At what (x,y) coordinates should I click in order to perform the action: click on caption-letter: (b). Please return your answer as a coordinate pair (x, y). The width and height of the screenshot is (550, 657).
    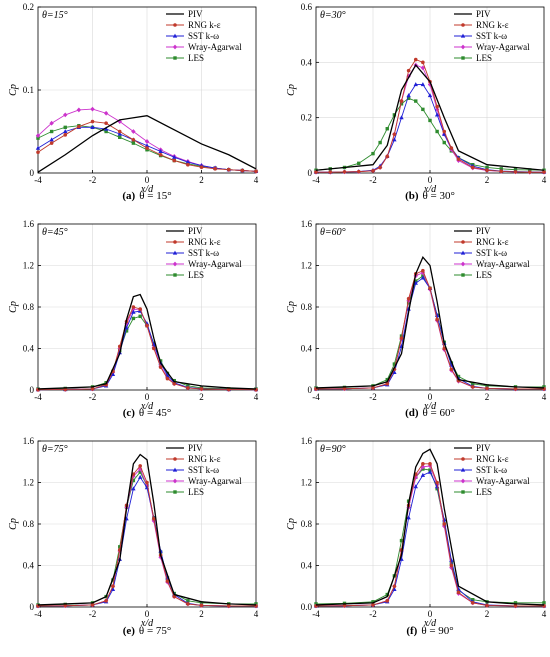
    Looking at the image, I should click on (412, 196).